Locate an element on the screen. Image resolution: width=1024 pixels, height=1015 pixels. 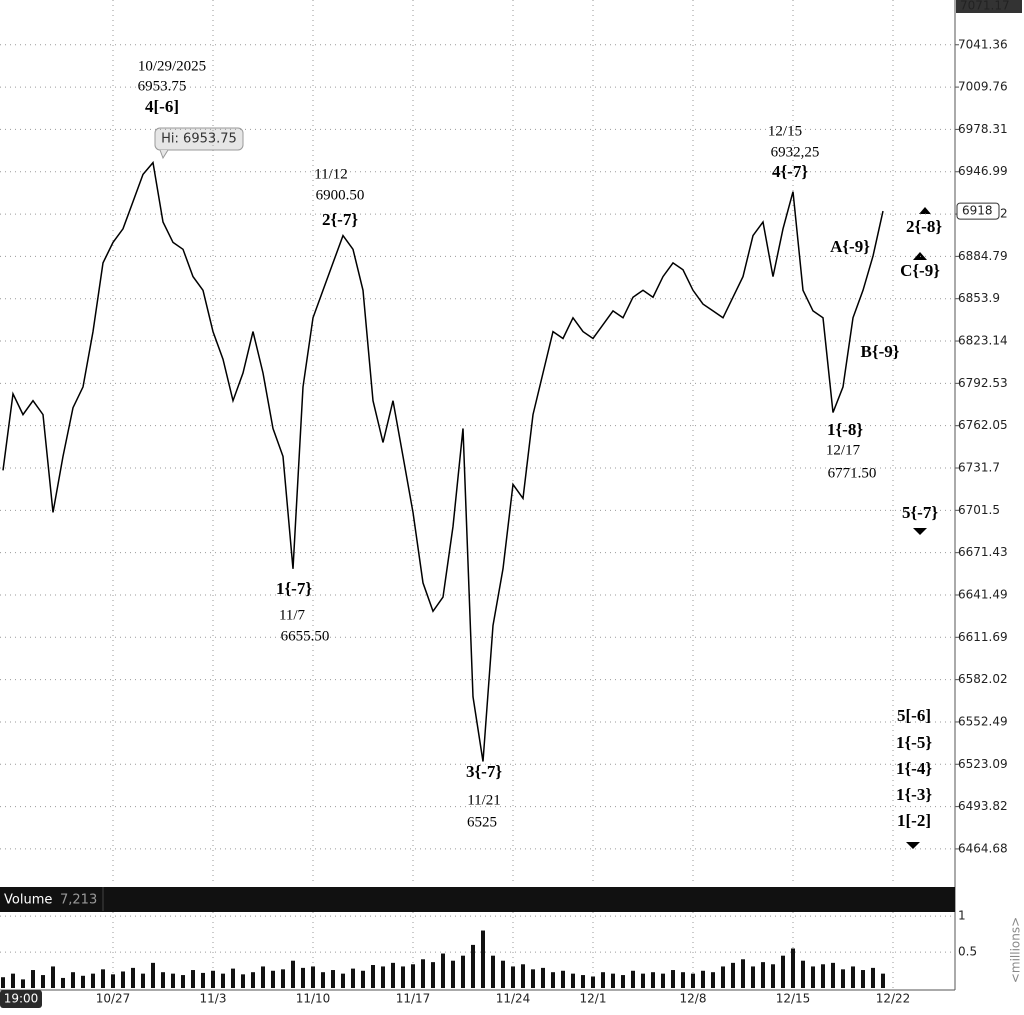
annotation: 4{-7} is located at coordinates (790, 171).